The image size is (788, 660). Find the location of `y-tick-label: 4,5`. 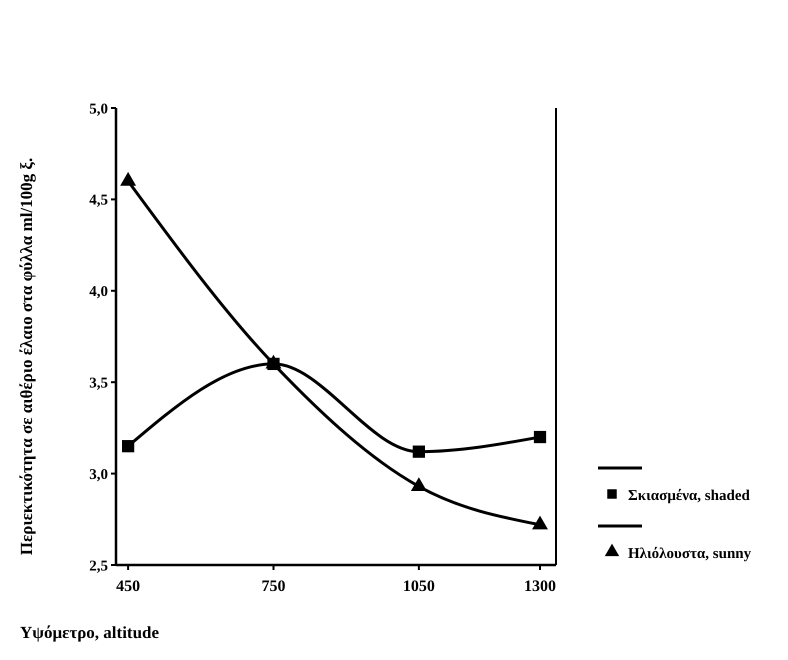

y-tick-label: 4,5 is located at coordinates (98, 200).